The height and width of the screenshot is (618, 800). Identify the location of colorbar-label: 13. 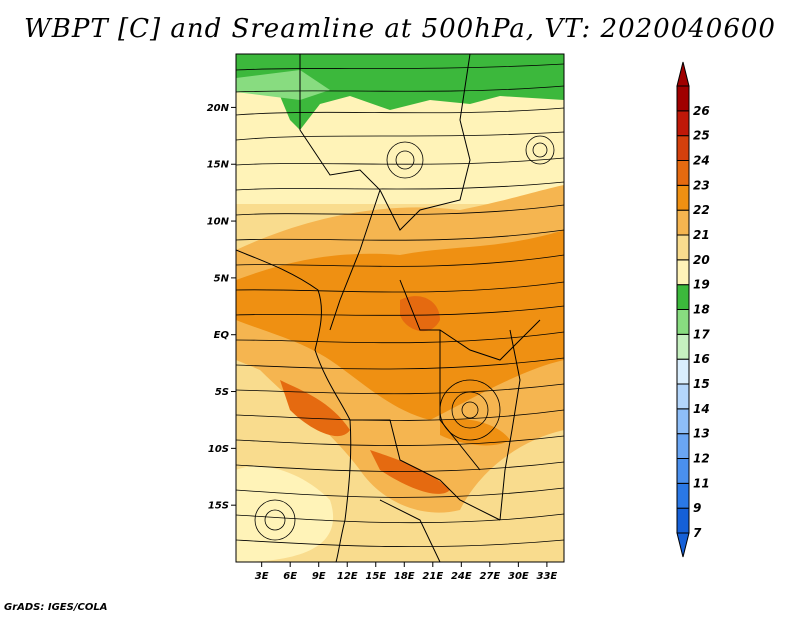
(701, 434).